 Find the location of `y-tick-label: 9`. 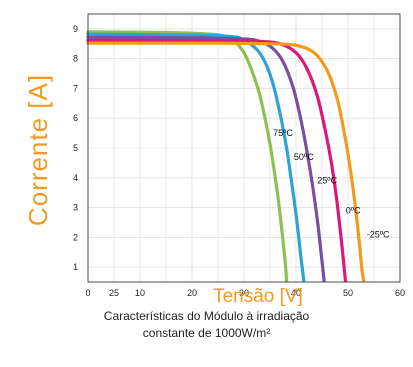

y-tick-label: 9 is located at coordinates (75, 29).